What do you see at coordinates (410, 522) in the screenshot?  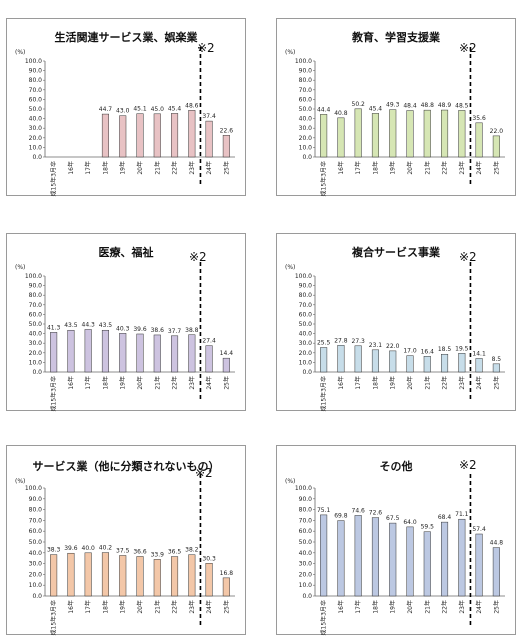 I see `data-label: 64.0` at bounding box center [410, 522].